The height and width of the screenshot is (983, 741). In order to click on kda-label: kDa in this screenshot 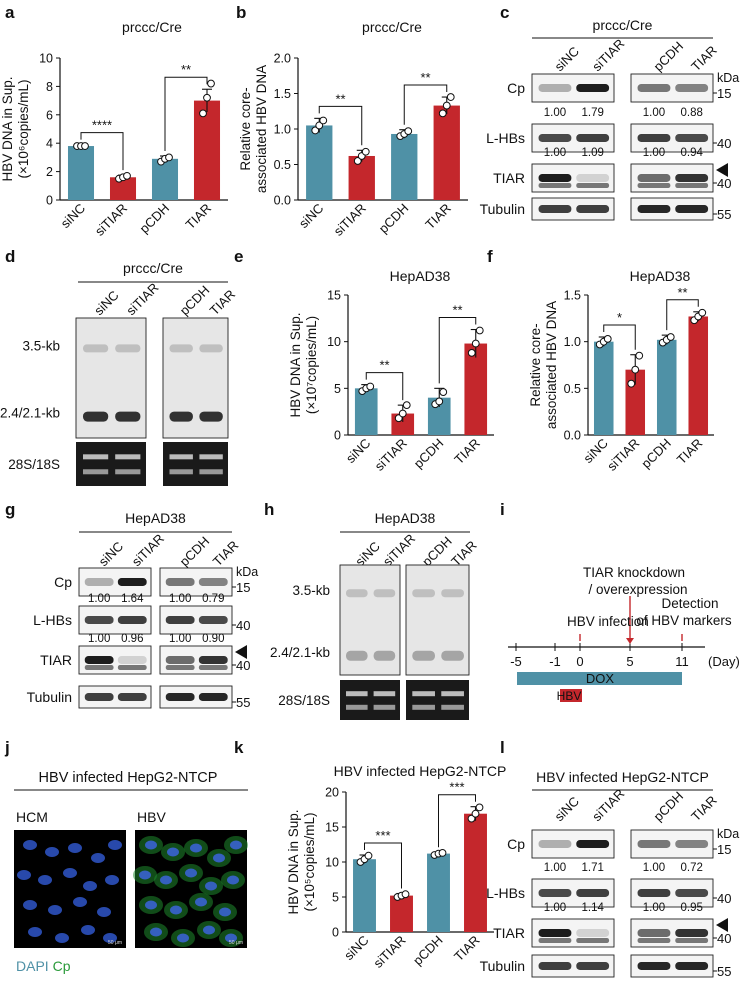, I will do `click(247, 572)`.